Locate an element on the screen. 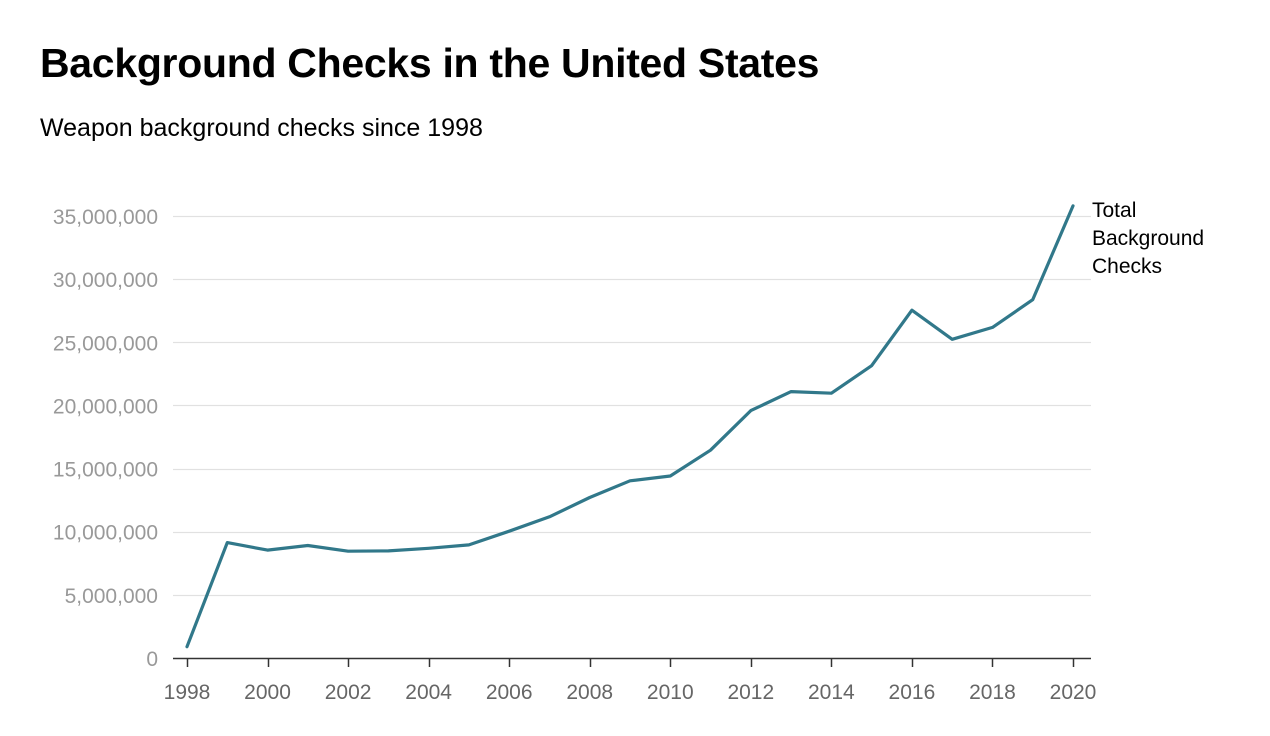  x-tick-label: 2008 is located at coordinates (589, 692).